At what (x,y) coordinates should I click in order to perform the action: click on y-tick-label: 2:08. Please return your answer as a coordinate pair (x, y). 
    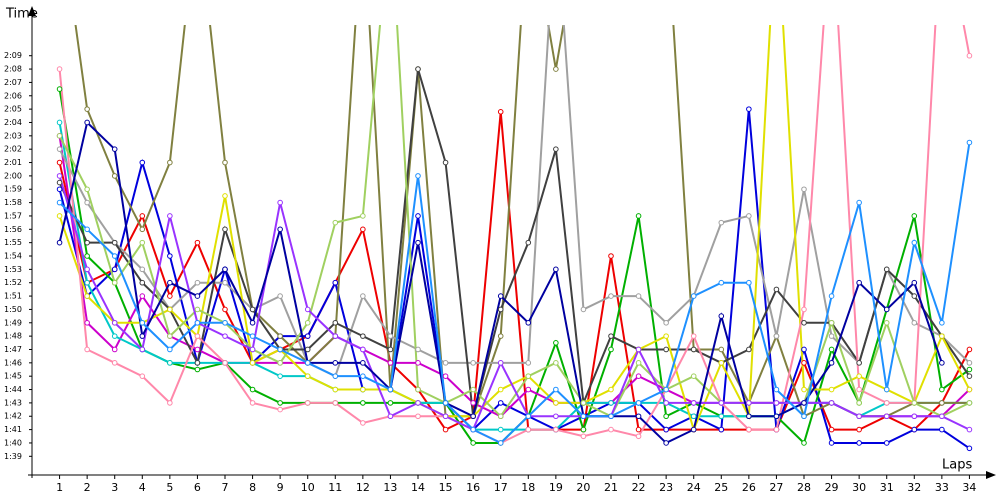
    Looking at the image, I should click on (13, 69).